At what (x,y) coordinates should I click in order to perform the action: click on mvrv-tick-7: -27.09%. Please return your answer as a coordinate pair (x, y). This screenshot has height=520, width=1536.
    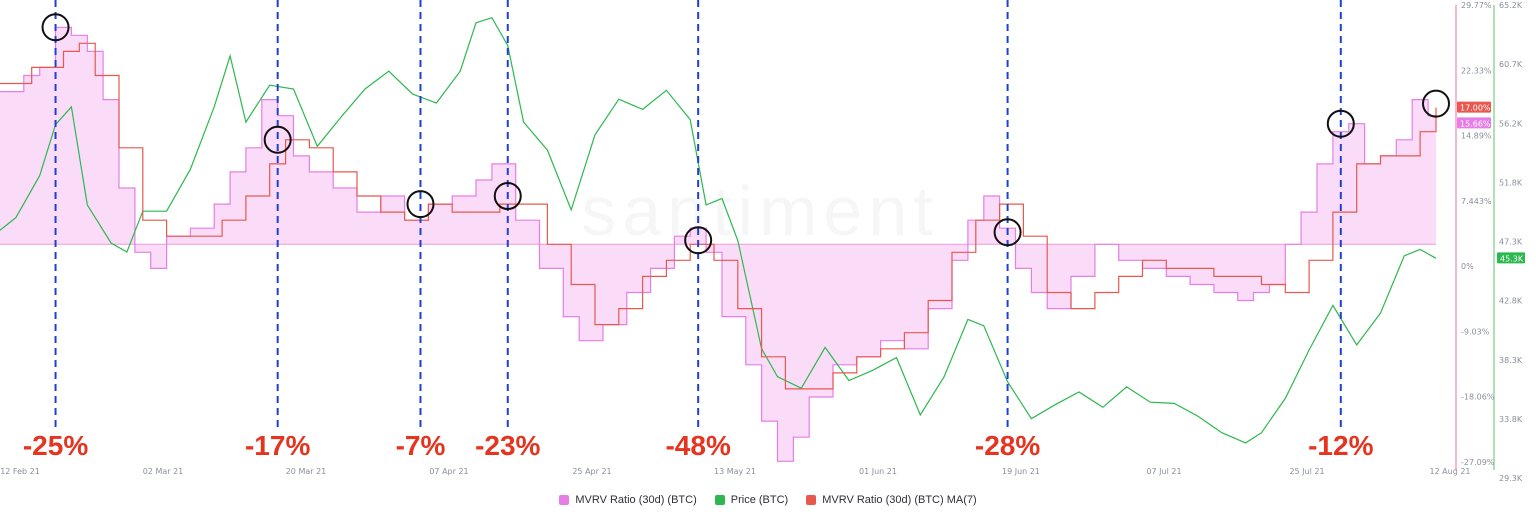
    Looking at the image, I should click on (1478, 462).